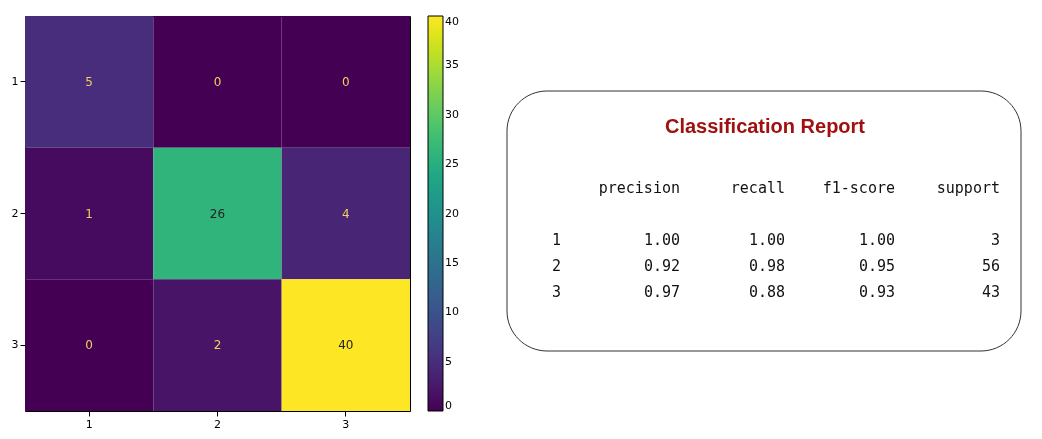 This screenshot has width=1042, height=439. What do you see at coordinates (452, 312) in the screenshot?
I see `color-bar-label: 10` at bounding box center [452, 312].